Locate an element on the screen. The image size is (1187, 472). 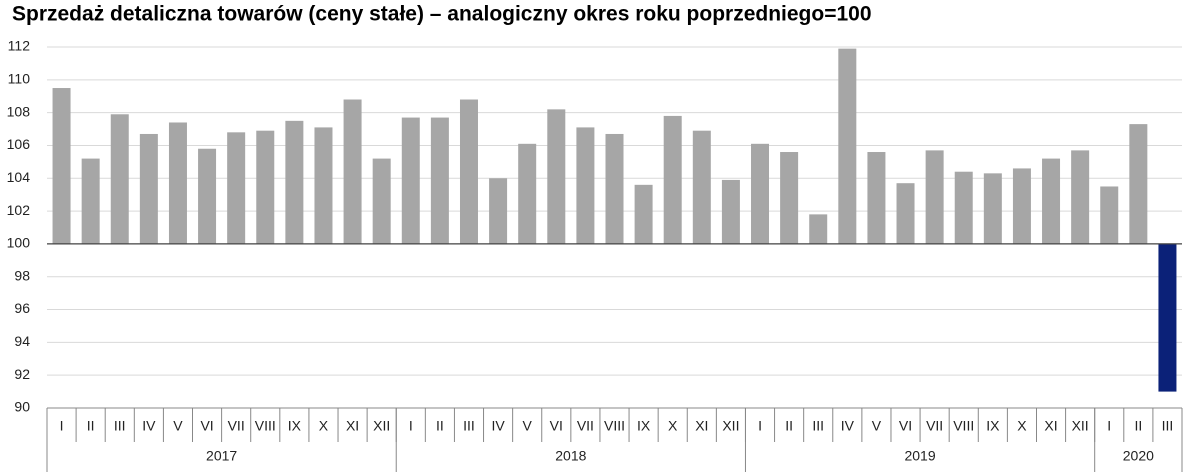
y-tick-label: 90 is located at coordinates (22, 407).